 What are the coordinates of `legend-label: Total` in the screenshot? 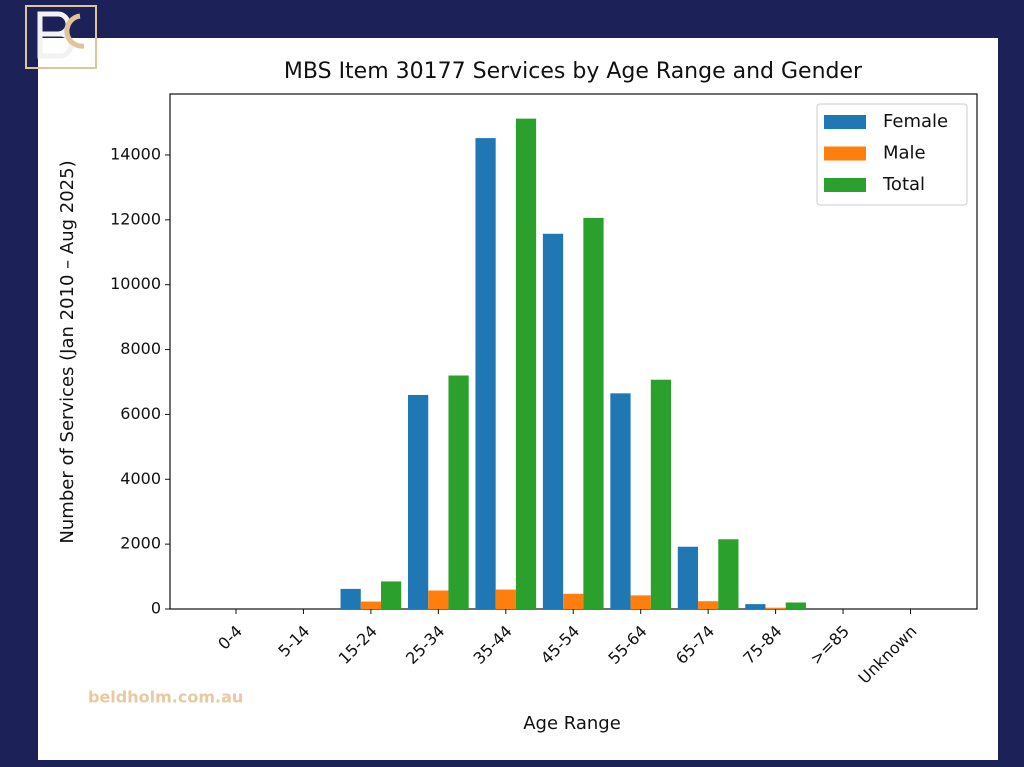 It's located at (903, 184).